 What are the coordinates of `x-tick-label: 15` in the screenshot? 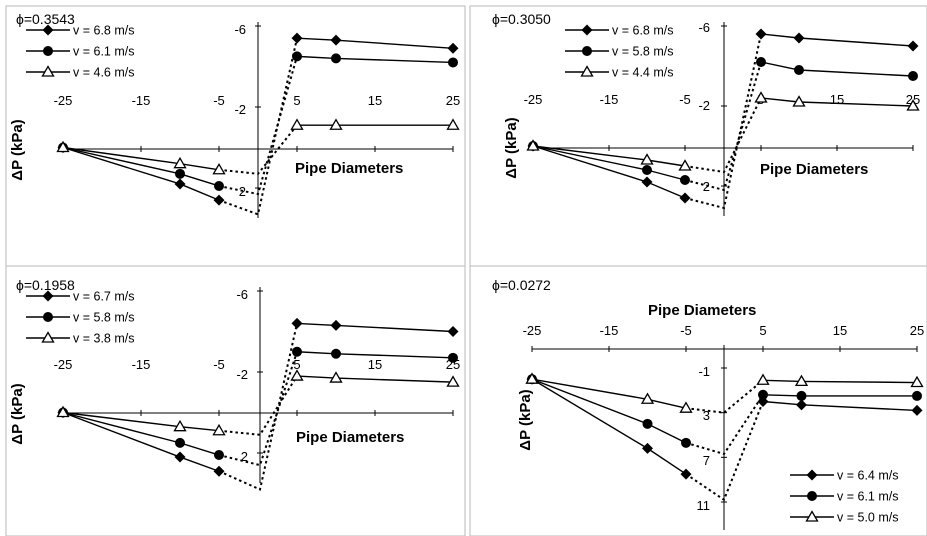 It's located at (375, 100).